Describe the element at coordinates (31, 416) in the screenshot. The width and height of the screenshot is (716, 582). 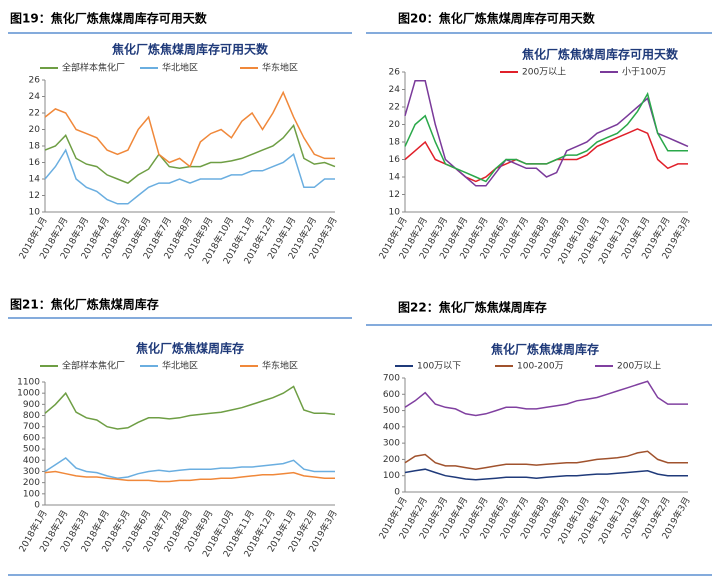
I see `y-tick-label: 800` at that location.